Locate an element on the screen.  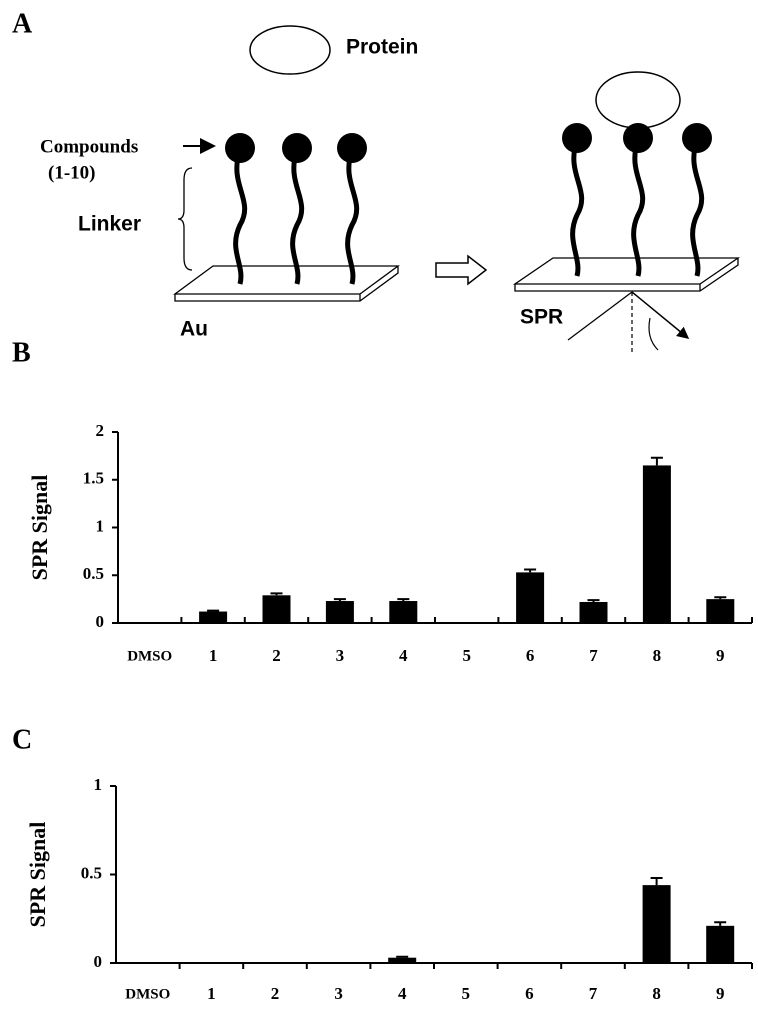
protein is located at coordinates (290, 50).